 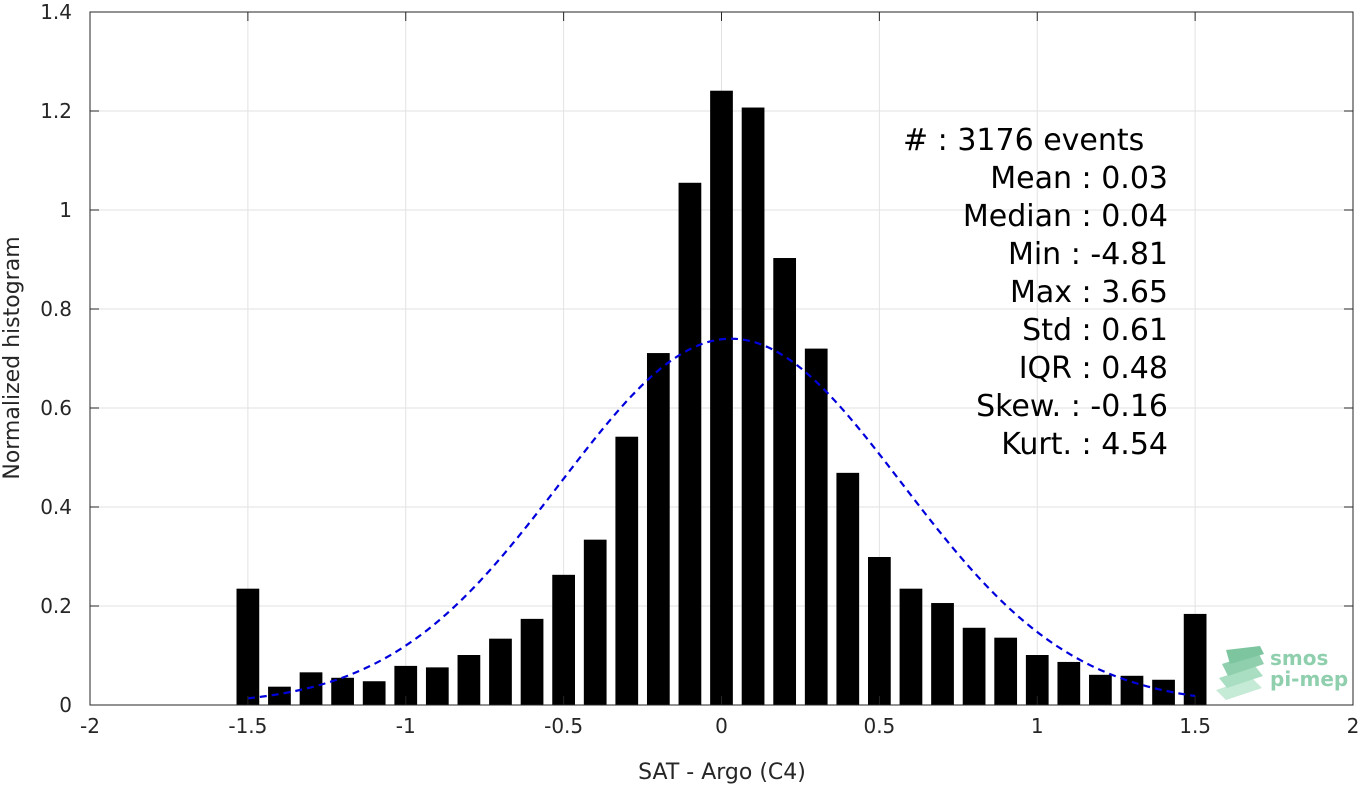 What do you see at coordinates (90, 726) in the screenshot?
I see `x-tick-label: -2` at bounding box center [90, 726].